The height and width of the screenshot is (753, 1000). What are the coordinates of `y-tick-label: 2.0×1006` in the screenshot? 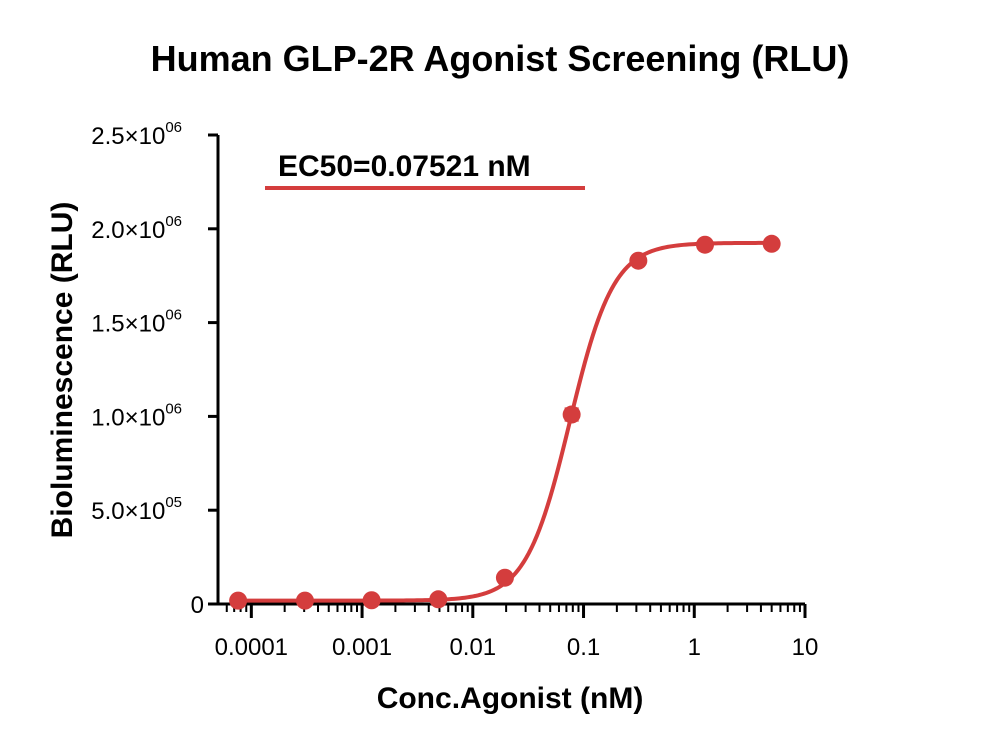 It's located at (136, 228).